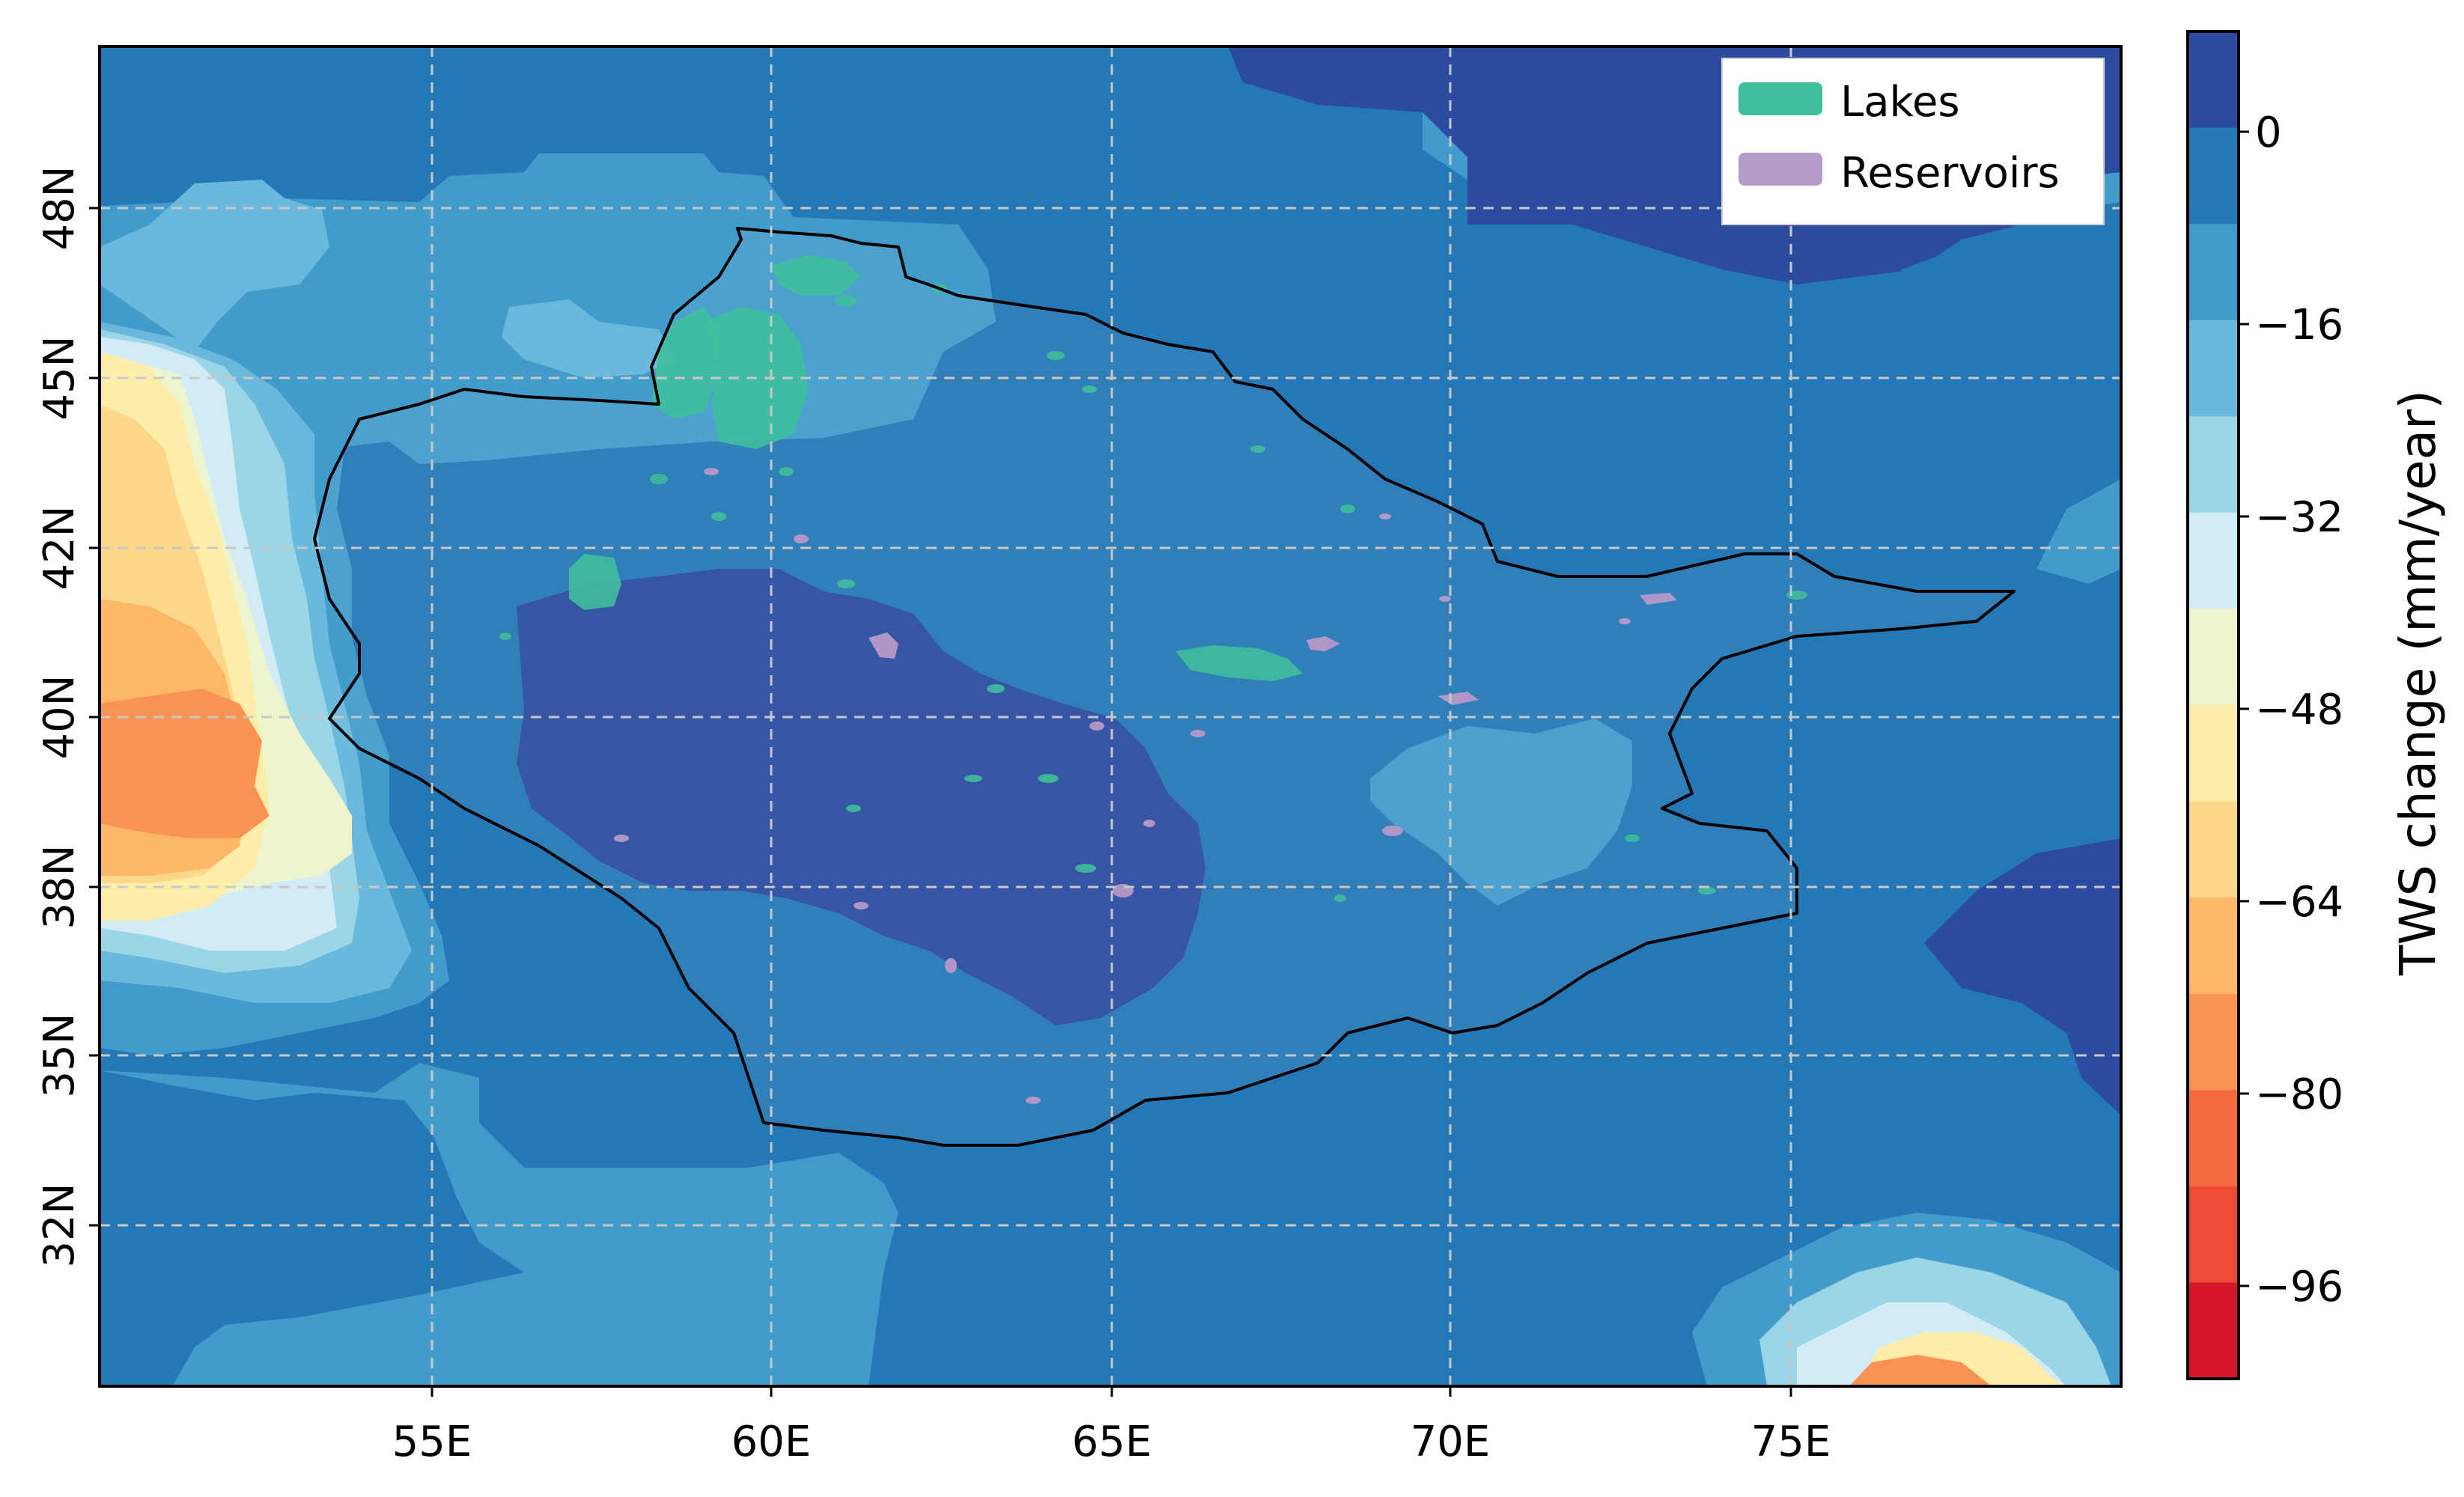 The image size is (2464, 1497). Describe the element at coordinates (59, 547) in the screenshot. I see `y-tick-label: 42N` at that location.